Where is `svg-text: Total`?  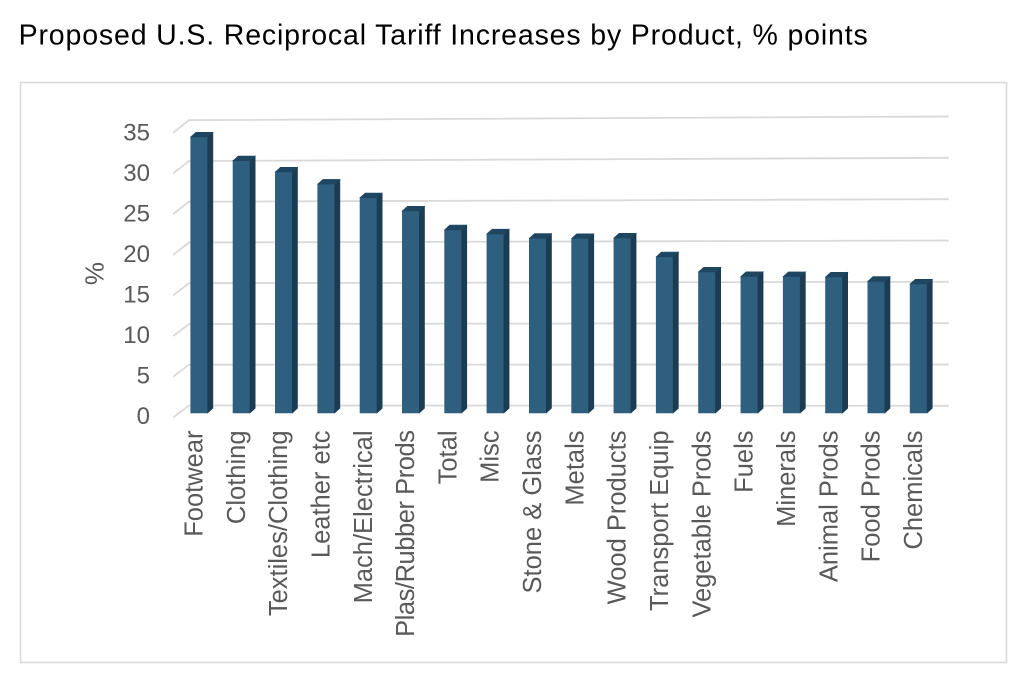
svg-text: Total is located at coordinates (448, 458).